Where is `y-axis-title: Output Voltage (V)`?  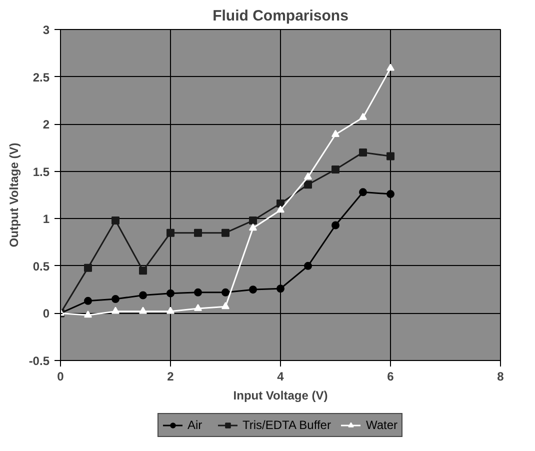 y-axis-title: Output Voltage (V) is located at coordinates (13, 195).